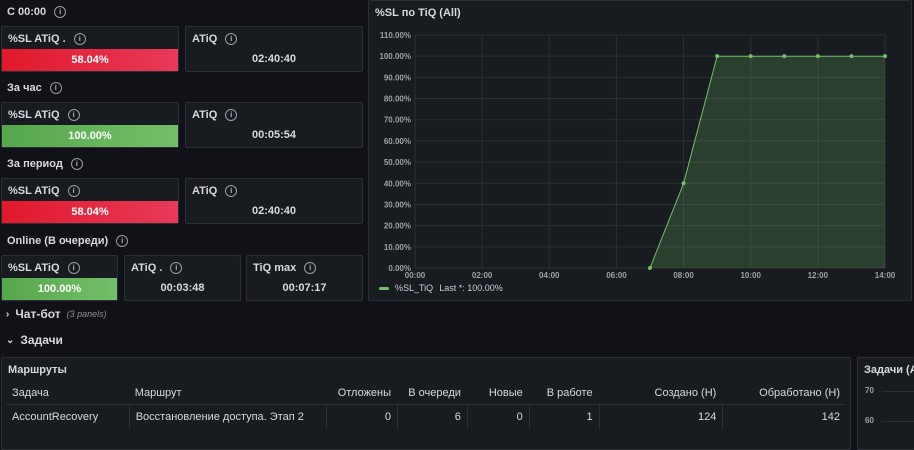 This screenshot has height=450, width=914. I want to click on x-tick-label: 14:00, so click(885, 275).